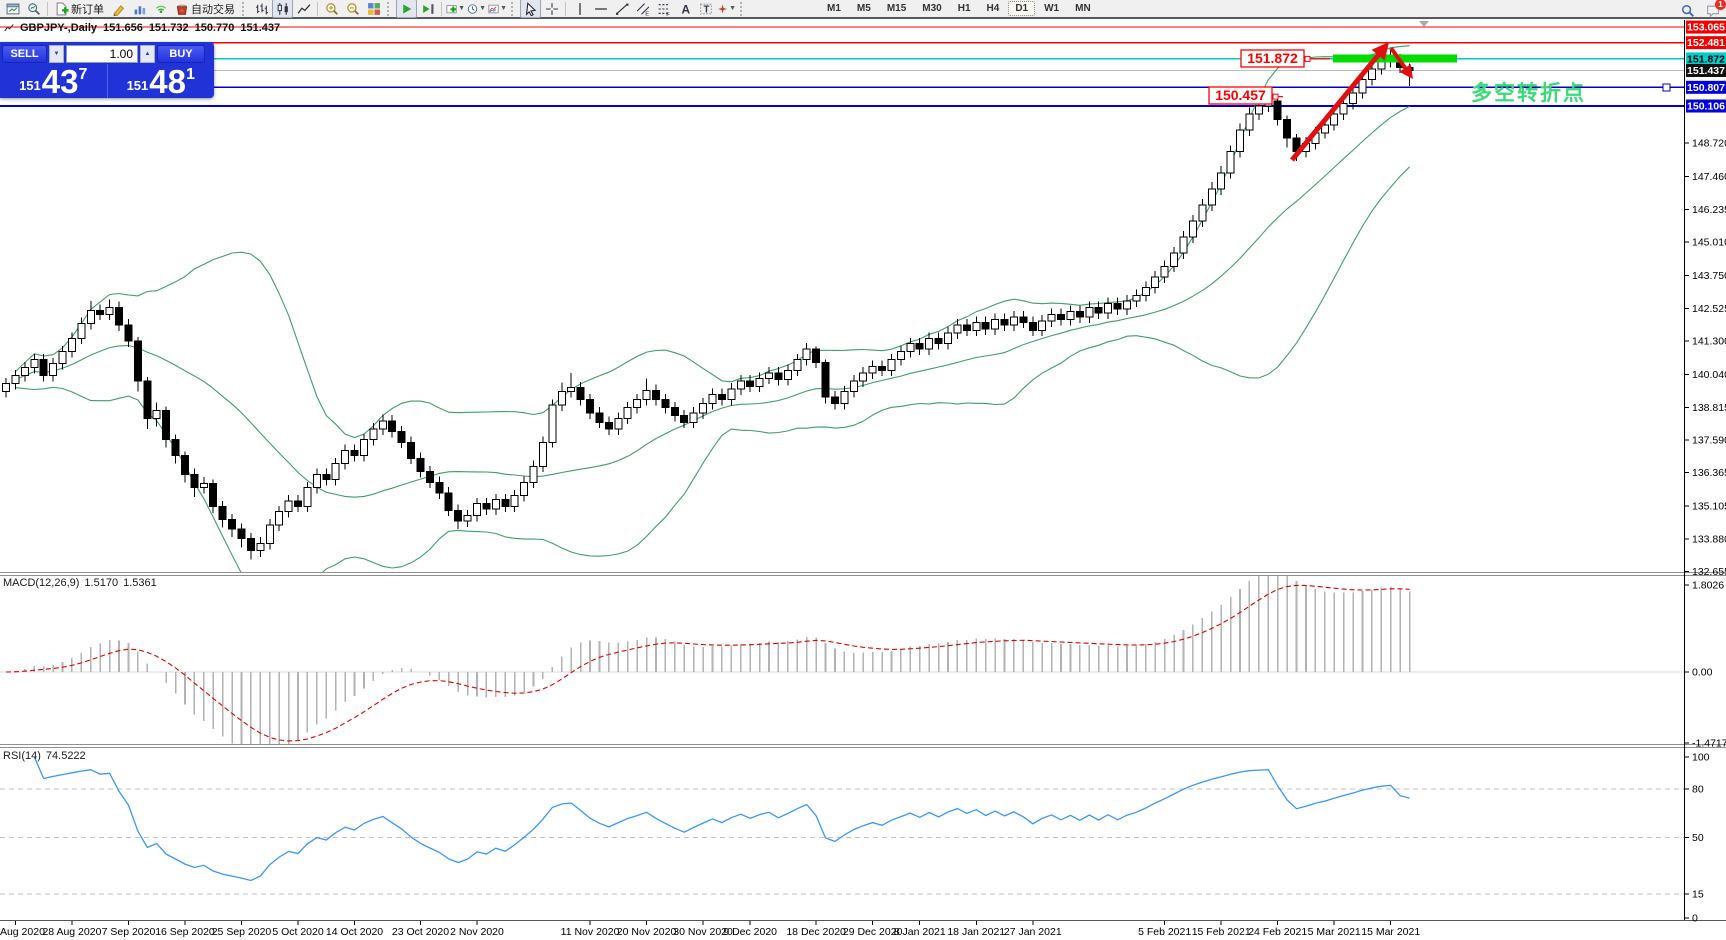 The height and width of the screenshot is (940, 1726). What do you see at coordinates (1709, 744) in the screenshot?
I see `svg-text: -1.4717` at bounding box center [1709, 744].